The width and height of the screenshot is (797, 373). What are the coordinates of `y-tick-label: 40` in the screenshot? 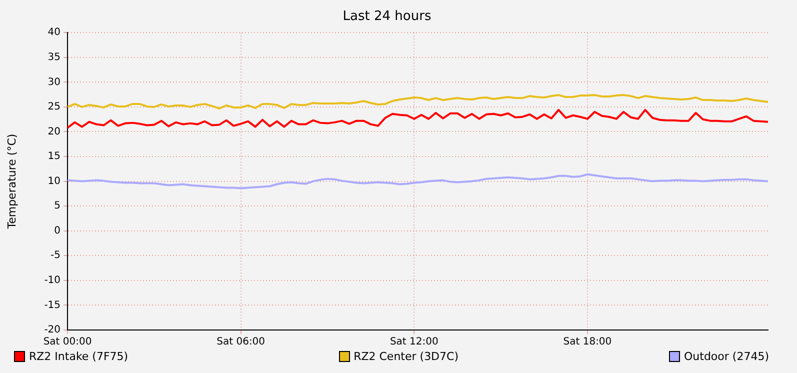 It's located at (54, 32).